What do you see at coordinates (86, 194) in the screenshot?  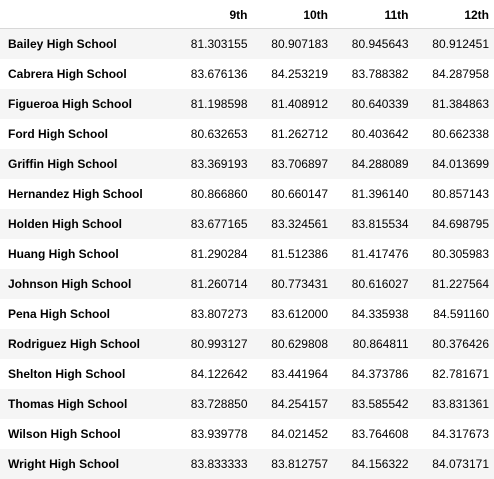 I see `school-name-cell: Hernandez High School` at bounding box center [86, 194].